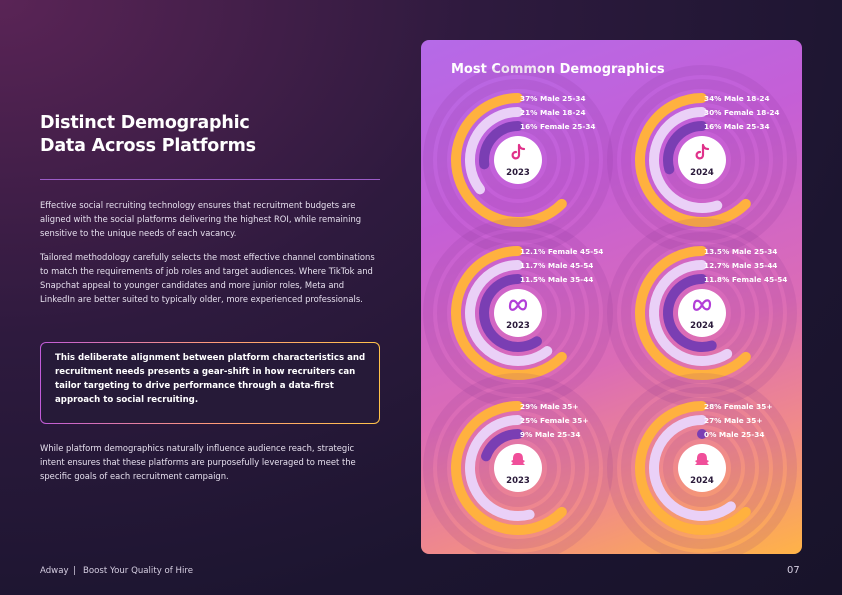 The width and height of the screenshot is (842, 595). Describe the element at coordinates (561, 251) in the screenshot. I see `ring-label: 12.1% Female 45-54` at that location.